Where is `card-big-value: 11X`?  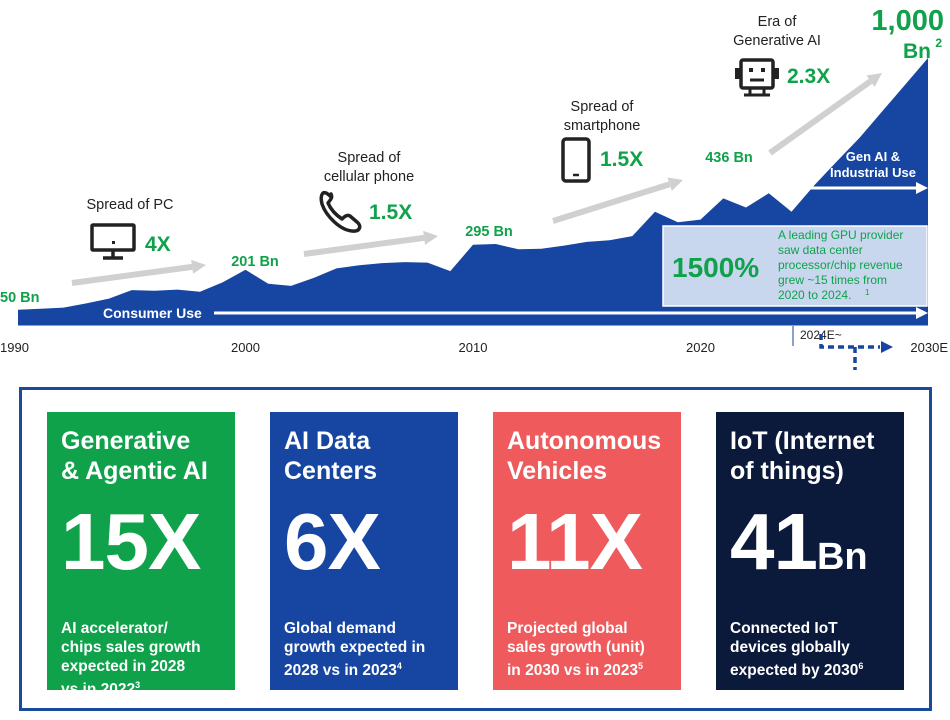
card-big-value: 11X is located at coordinates (575, 541).